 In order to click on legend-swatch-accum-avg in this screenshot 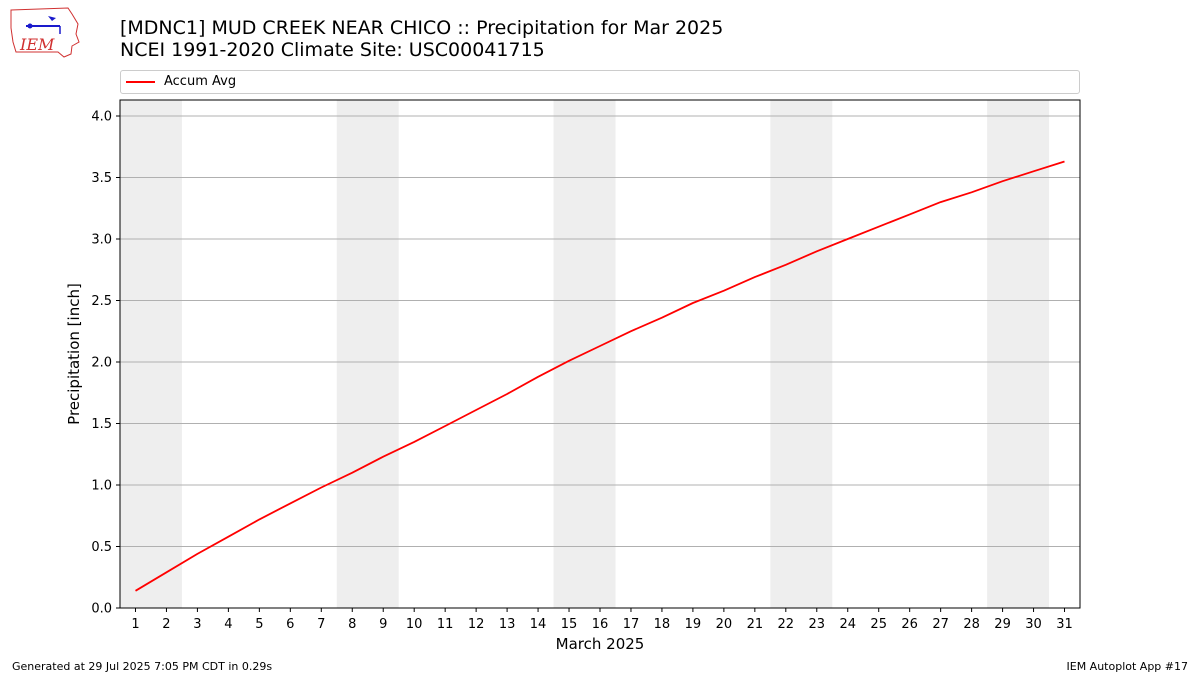, I will do `click(140, 82)`.